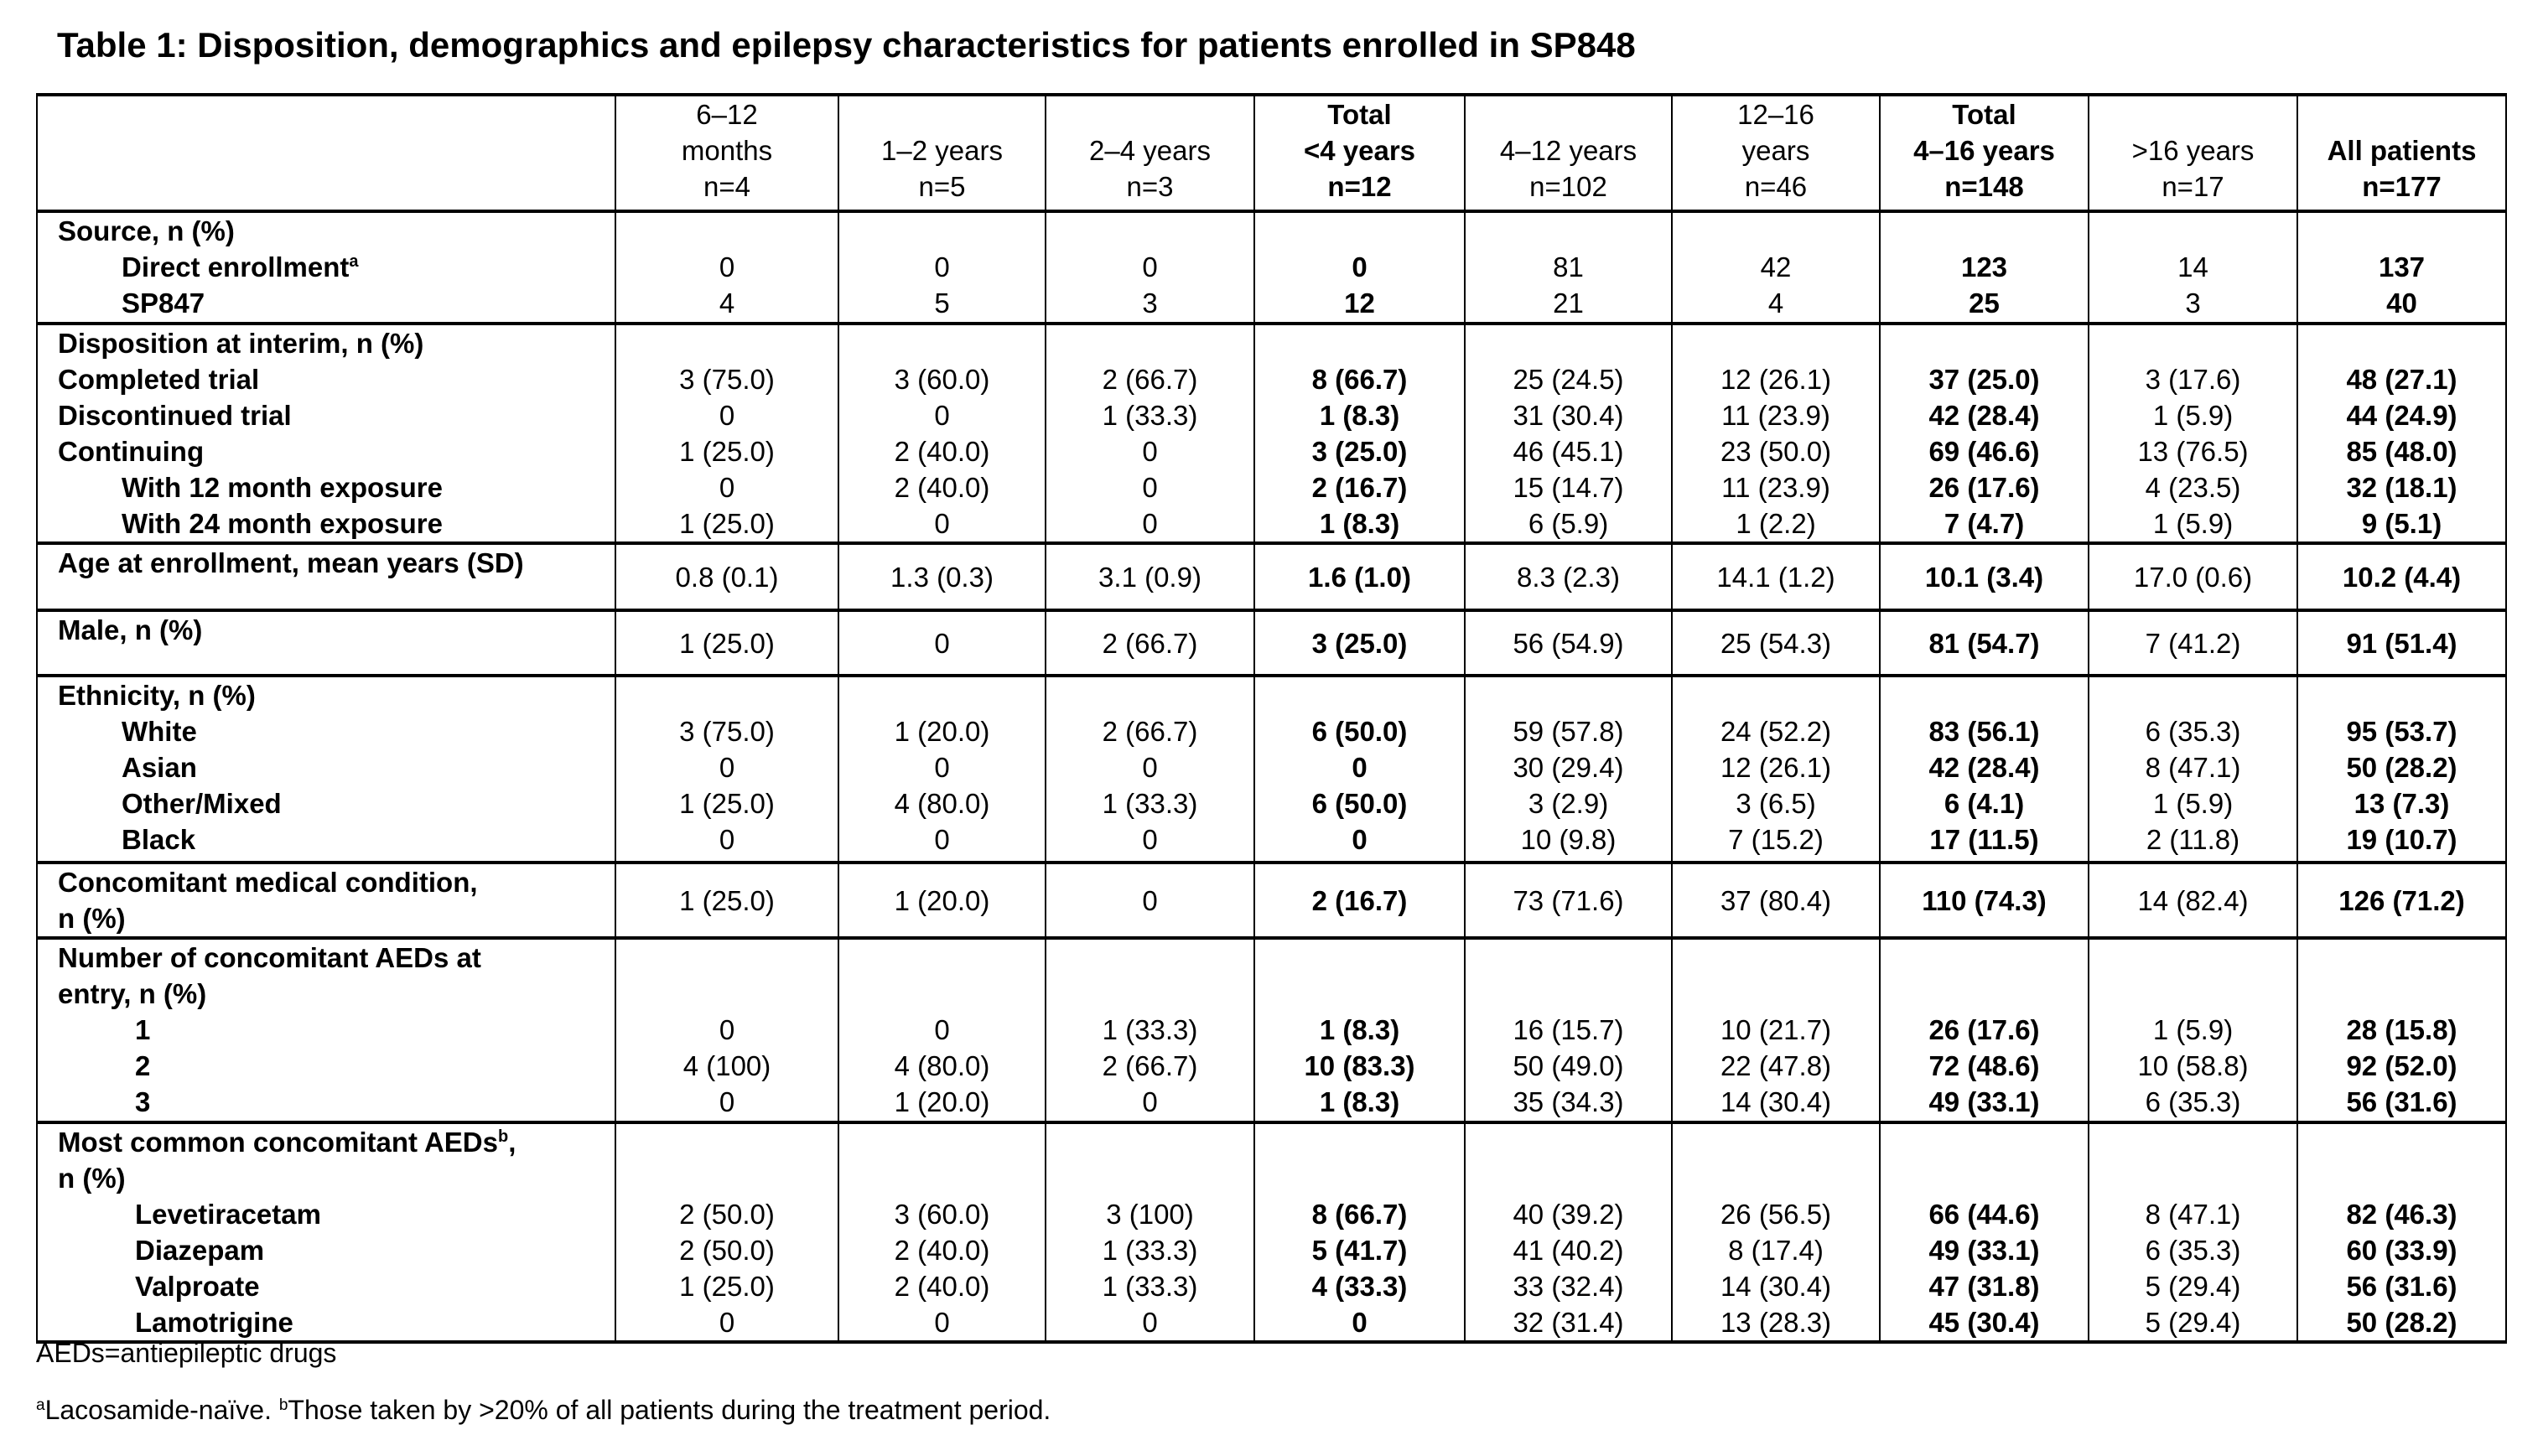 The width and height of the screenshot is (2543, 1456). I want to click on column-header: Total 4–16 years n=148, so click(1984, 153).